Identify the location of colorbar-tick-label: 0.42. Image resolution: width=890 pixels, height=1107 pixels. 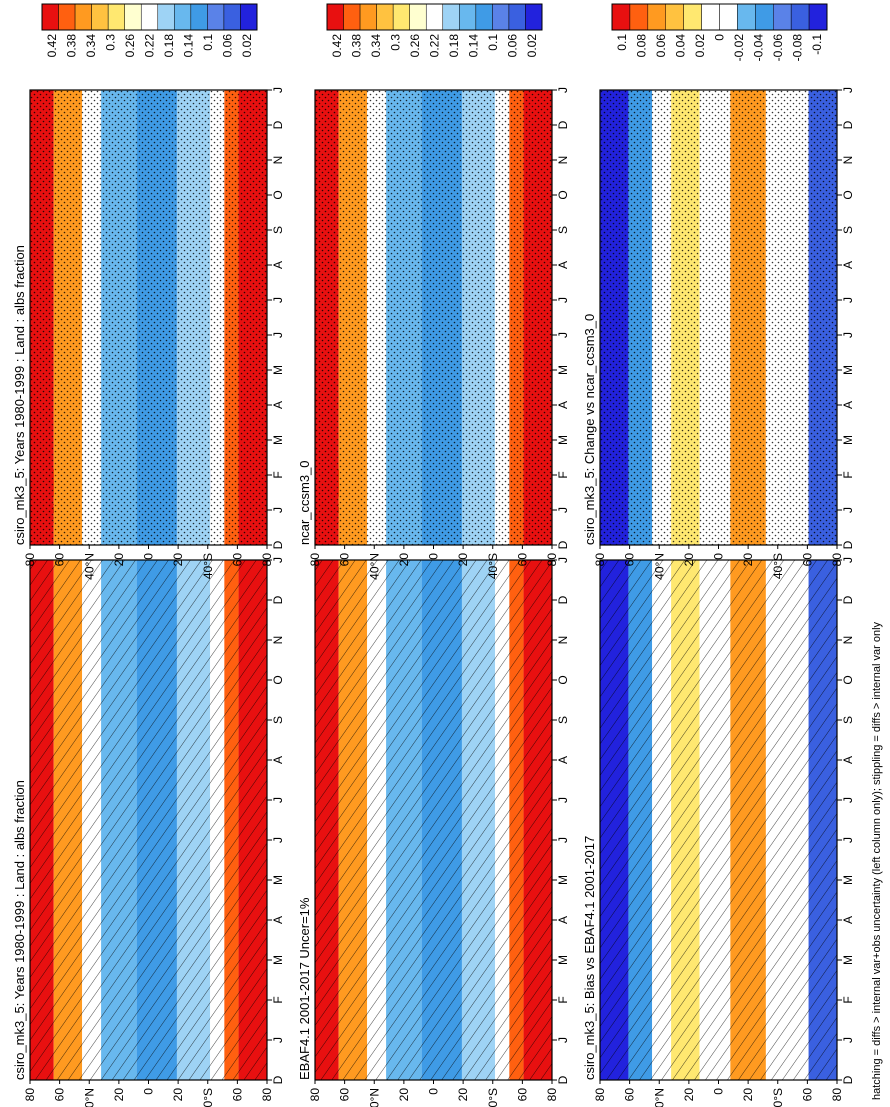
(337, 46).